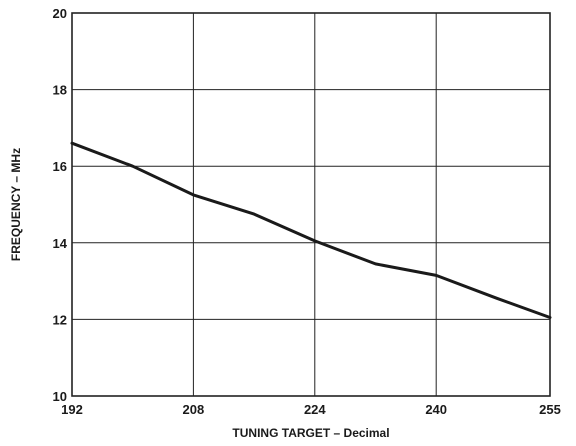  Describe the element at coordinates (194, 409) in the screenshot. I see `x-tick-label: 208` at that location.